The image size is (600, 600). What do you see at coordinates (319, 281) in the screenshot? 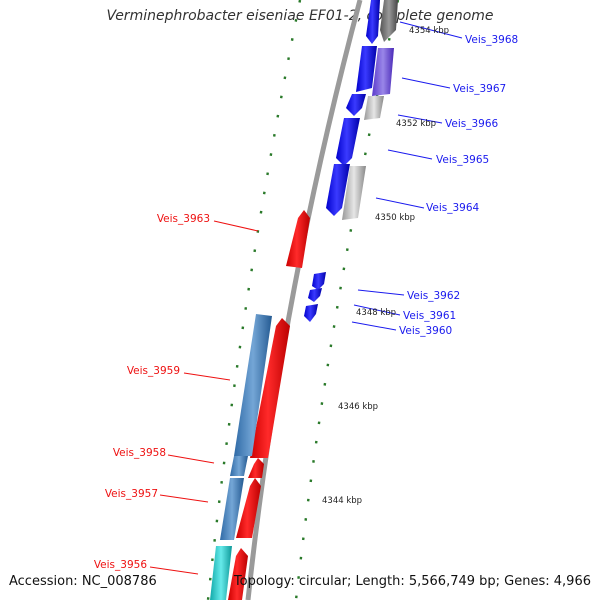
I see `gene-veis-3962-shape` at bounding box center [319, 281].